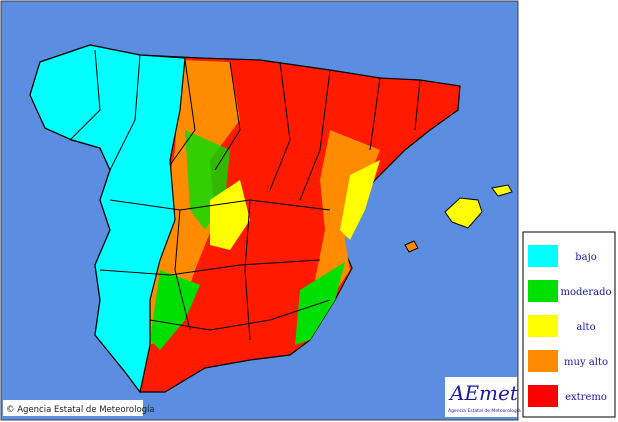 This screenshot has width=618, height=422. Describe the element at coordinates (586, 292) in the screenshot. I see `legend-label: moderado` at that location.